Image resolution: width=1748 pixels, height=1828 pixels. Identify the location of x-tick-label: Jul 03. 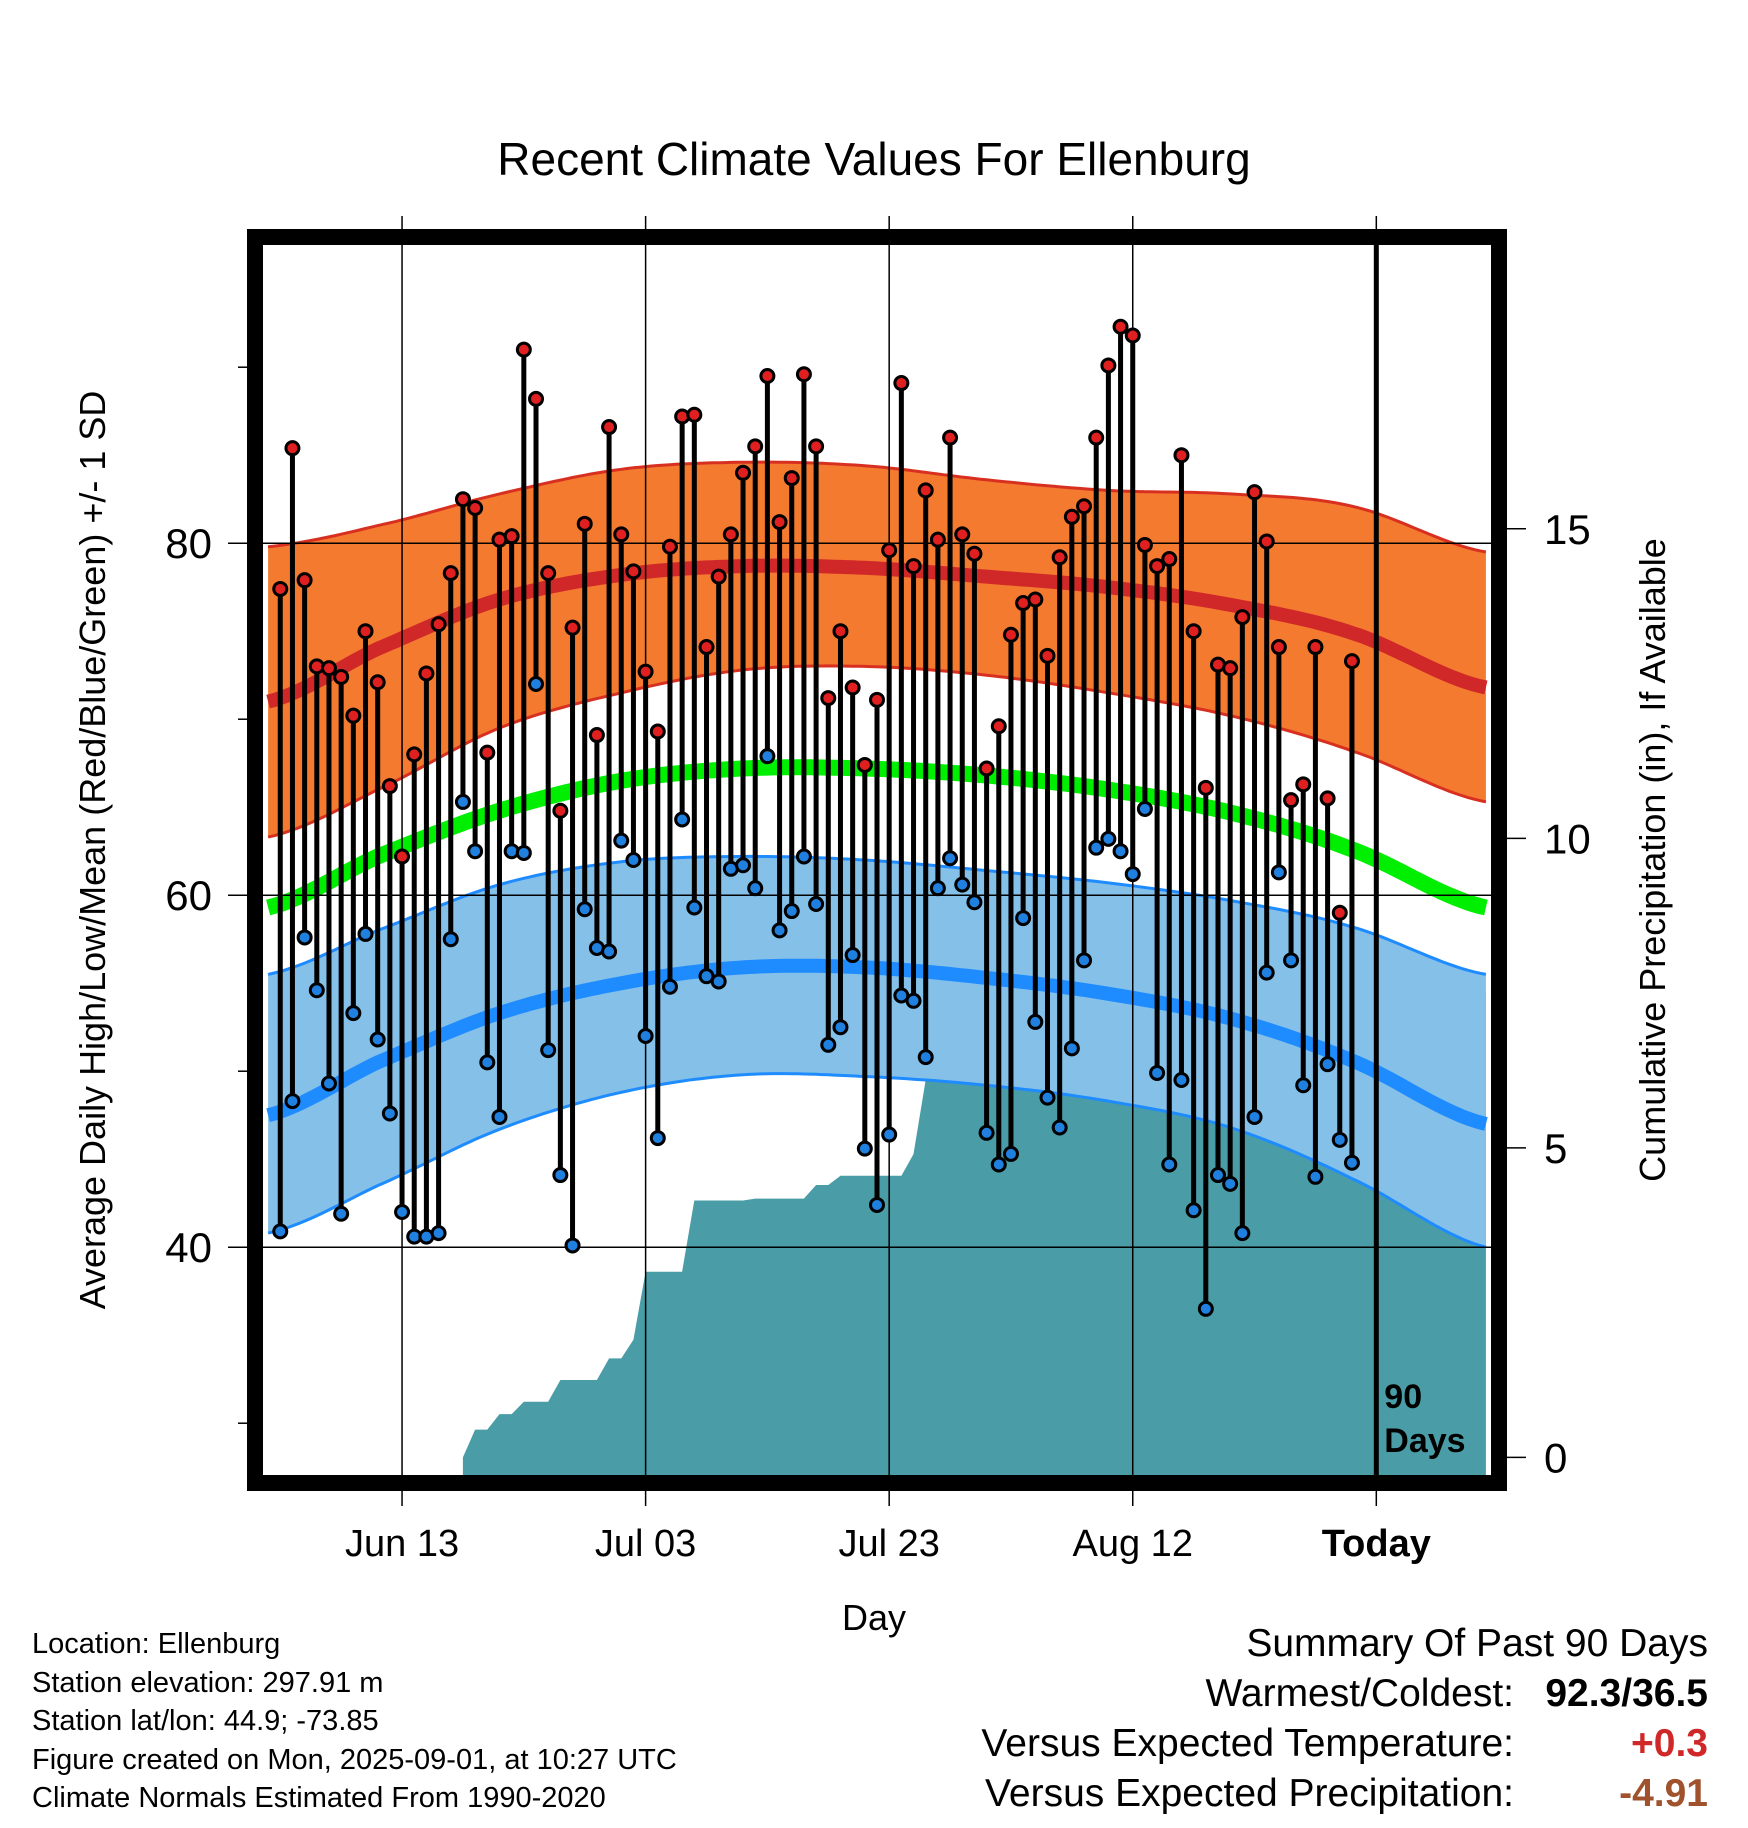
(645, 1544).